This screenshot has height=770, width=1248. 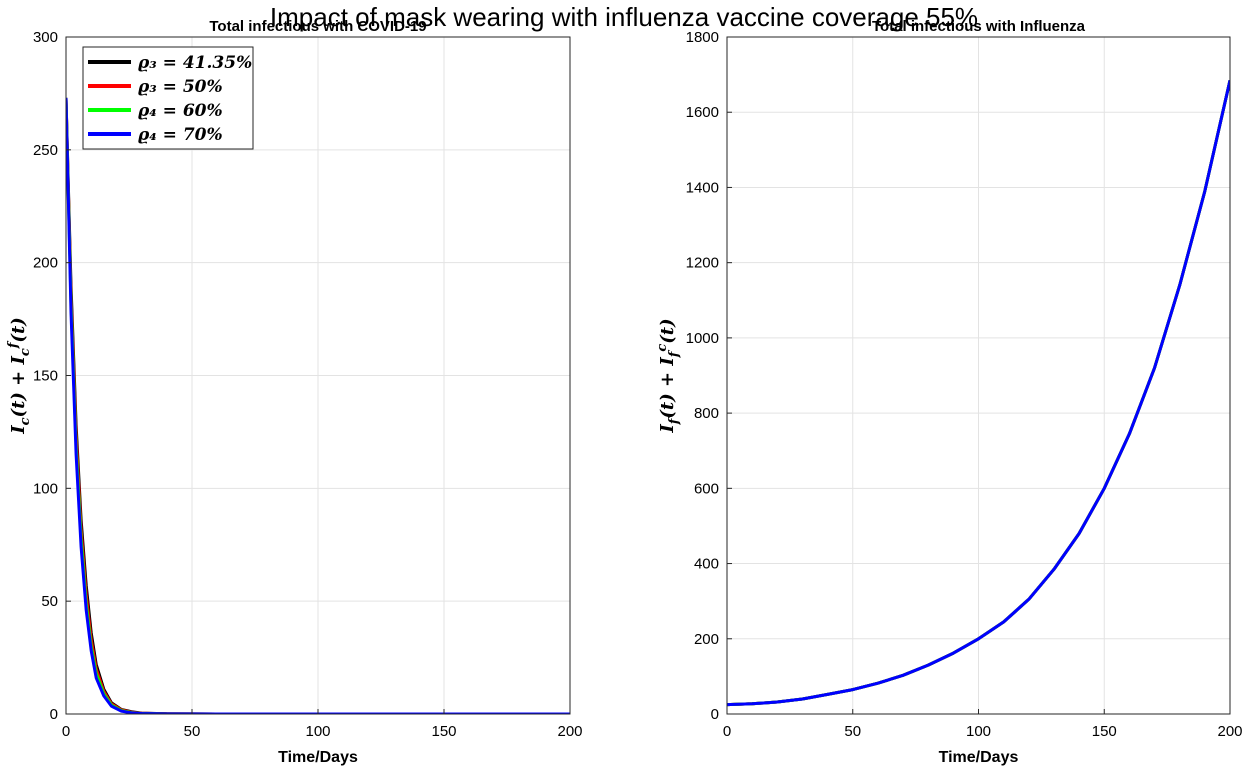 What do you see at coordinates (317, 26) in the screenshot?
I see `chart-title: Total infectious with COVID-19` at bounding box center [317, 26].